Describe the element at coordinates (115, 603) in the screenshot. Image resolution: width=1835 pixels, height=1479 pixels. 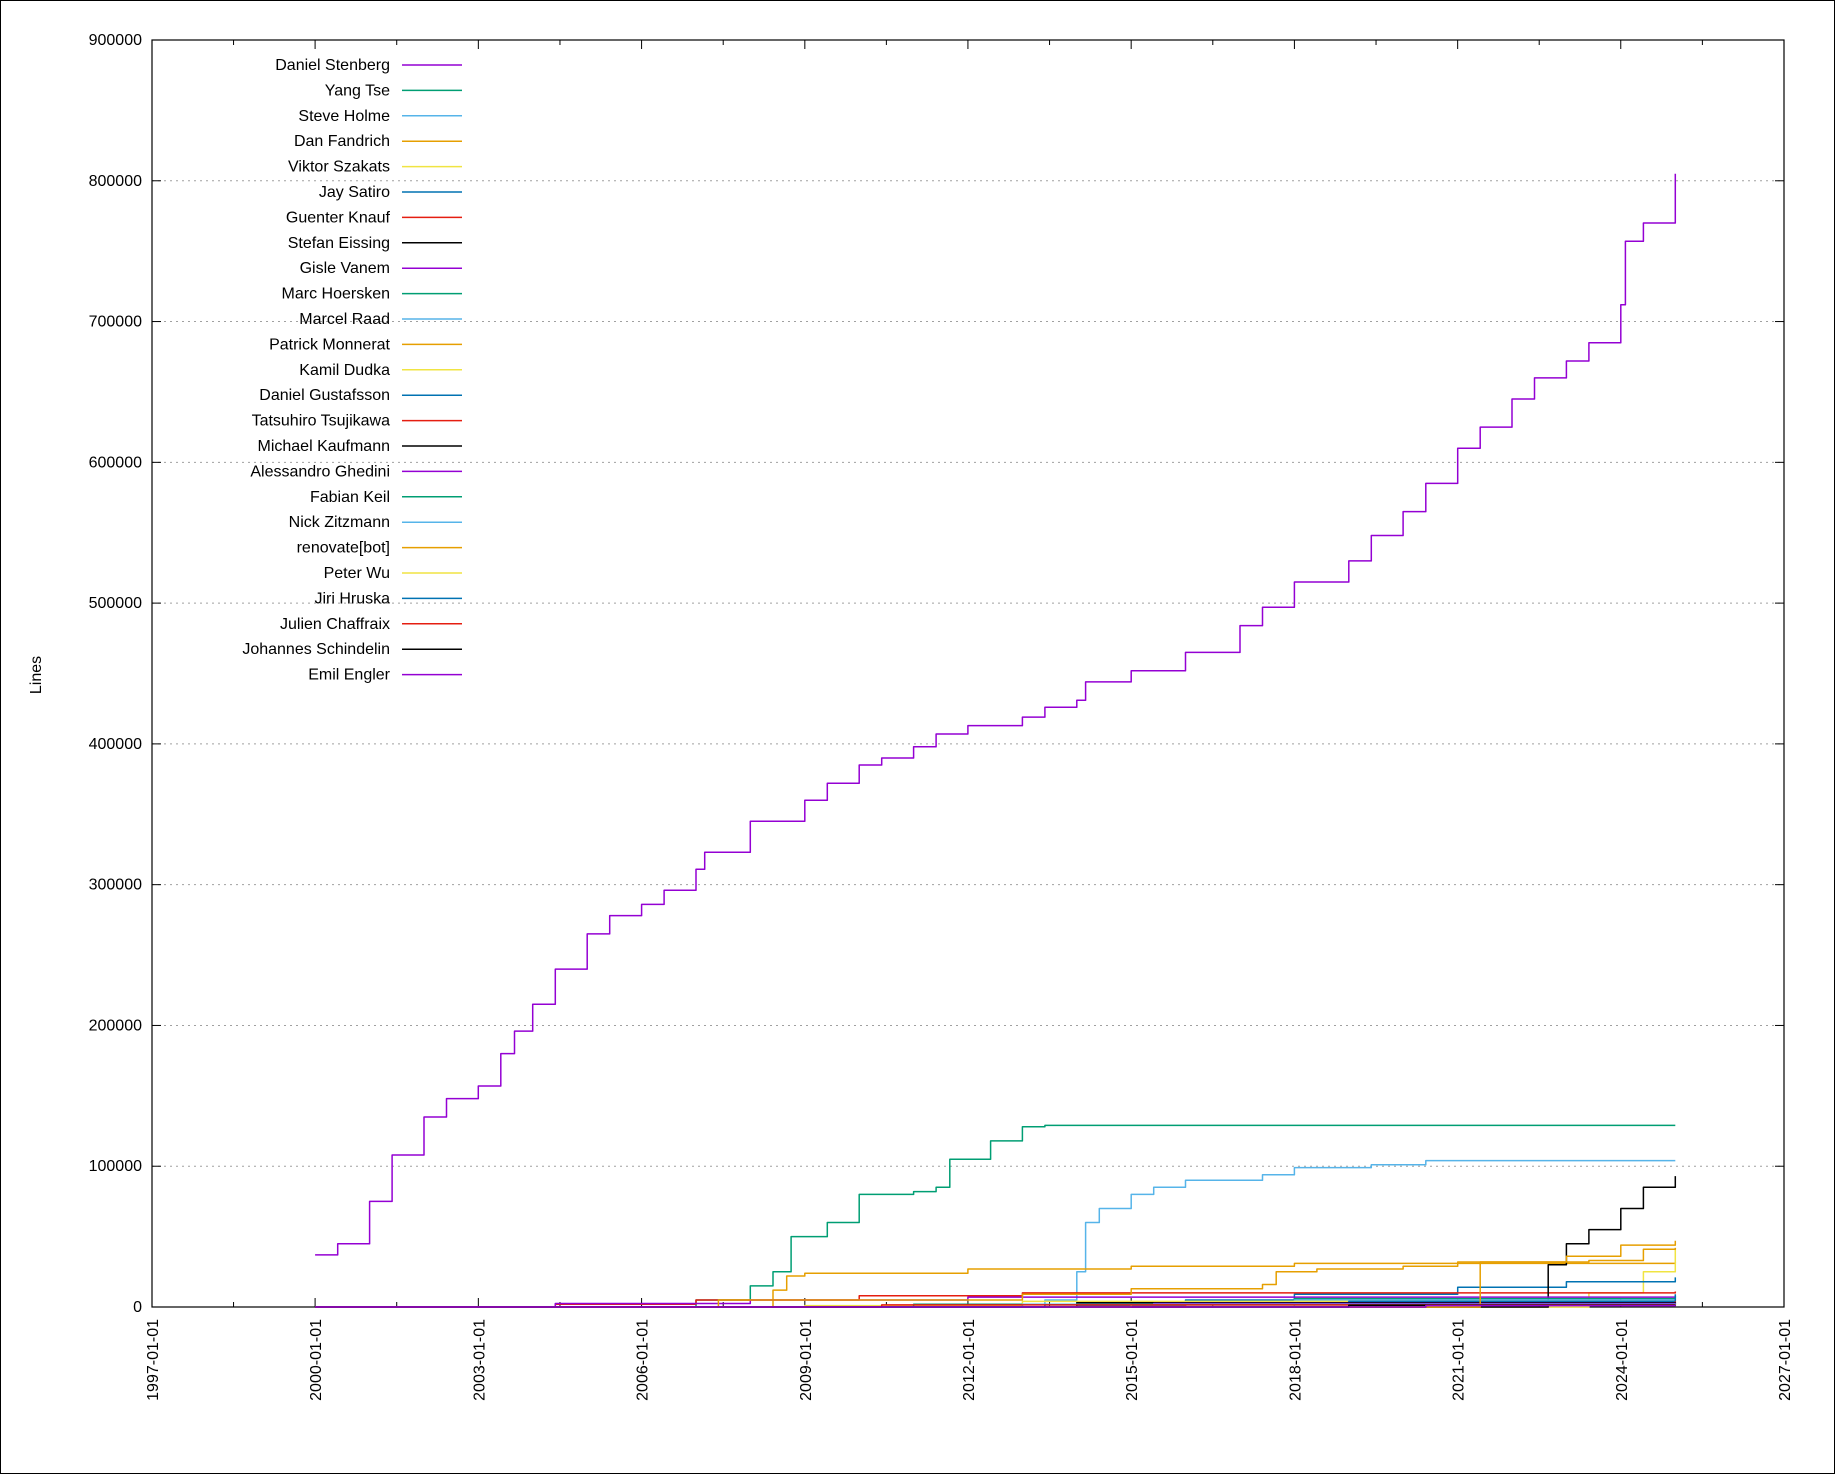
I see `y-tick-label: 500000` at that location.